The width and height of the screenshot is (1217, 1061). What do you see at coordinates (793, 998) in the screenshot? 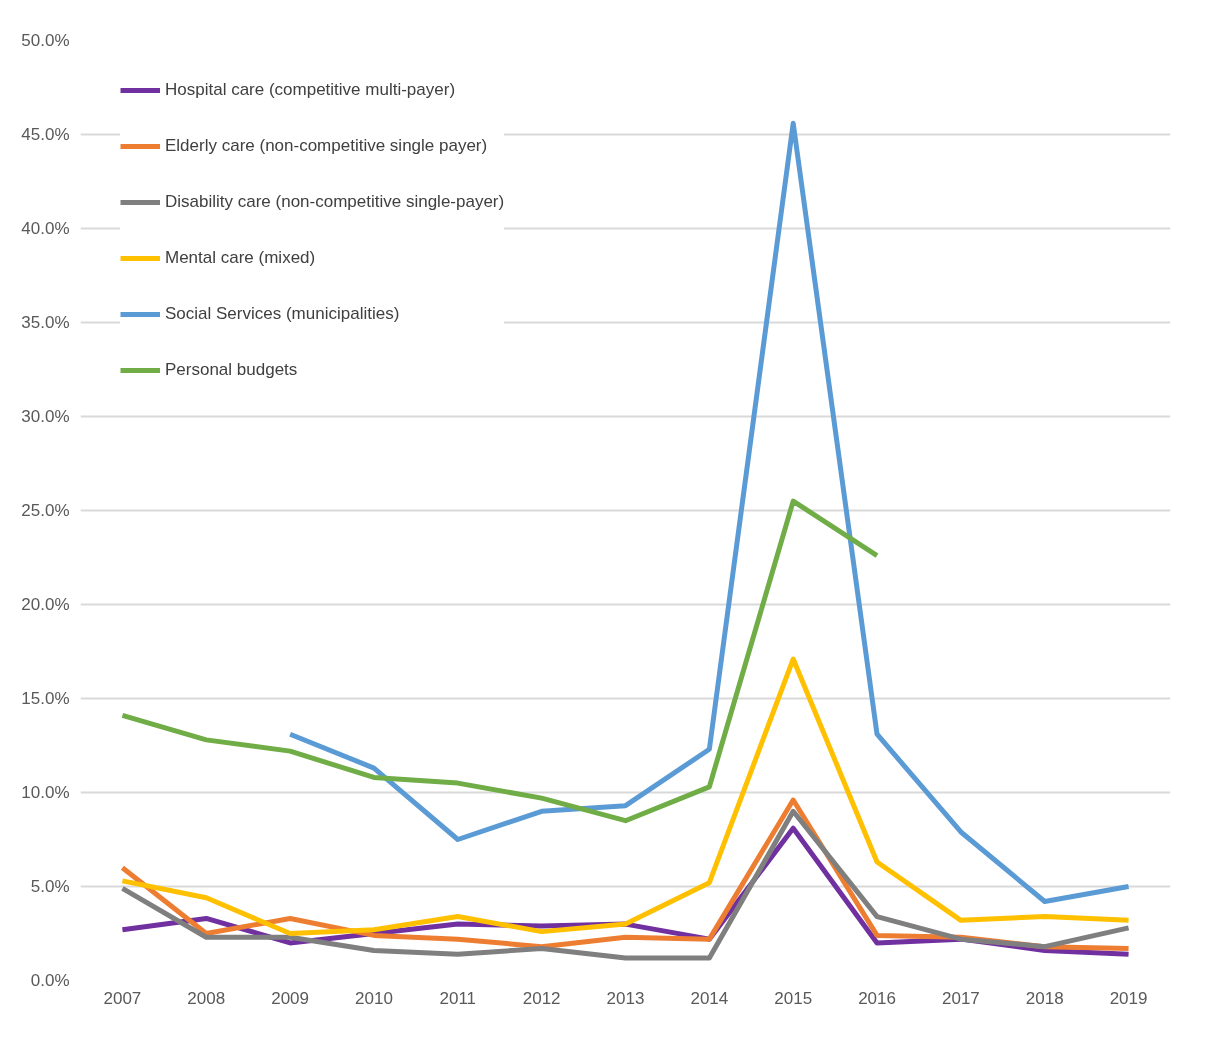
I see `x-tick-label: 2015` at bounding box center [793, 998].